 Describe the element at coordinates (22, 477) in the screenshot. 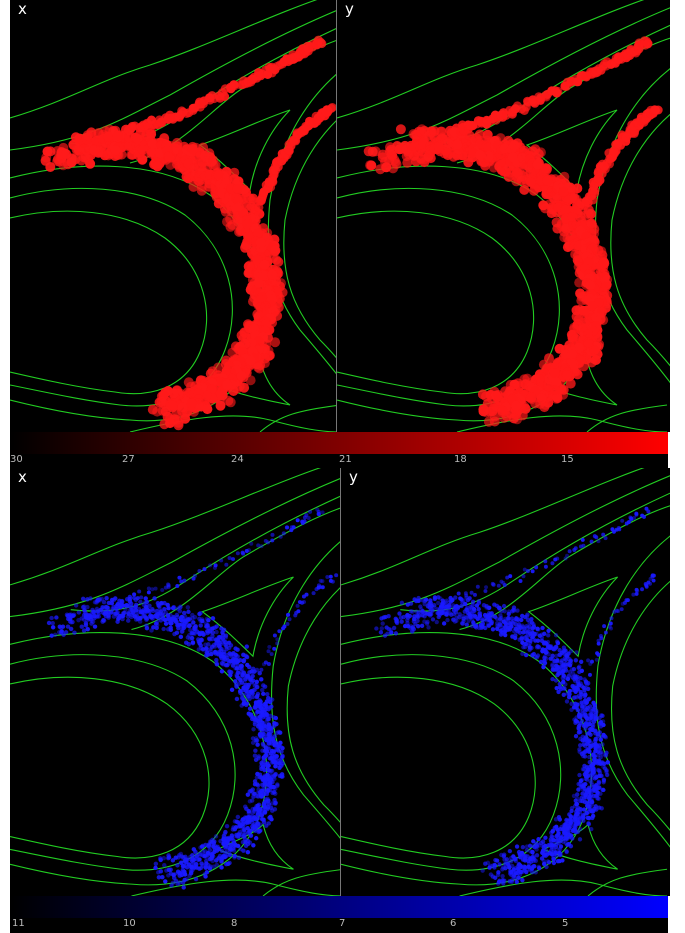

I see `bottom-left-label: x` at that location.